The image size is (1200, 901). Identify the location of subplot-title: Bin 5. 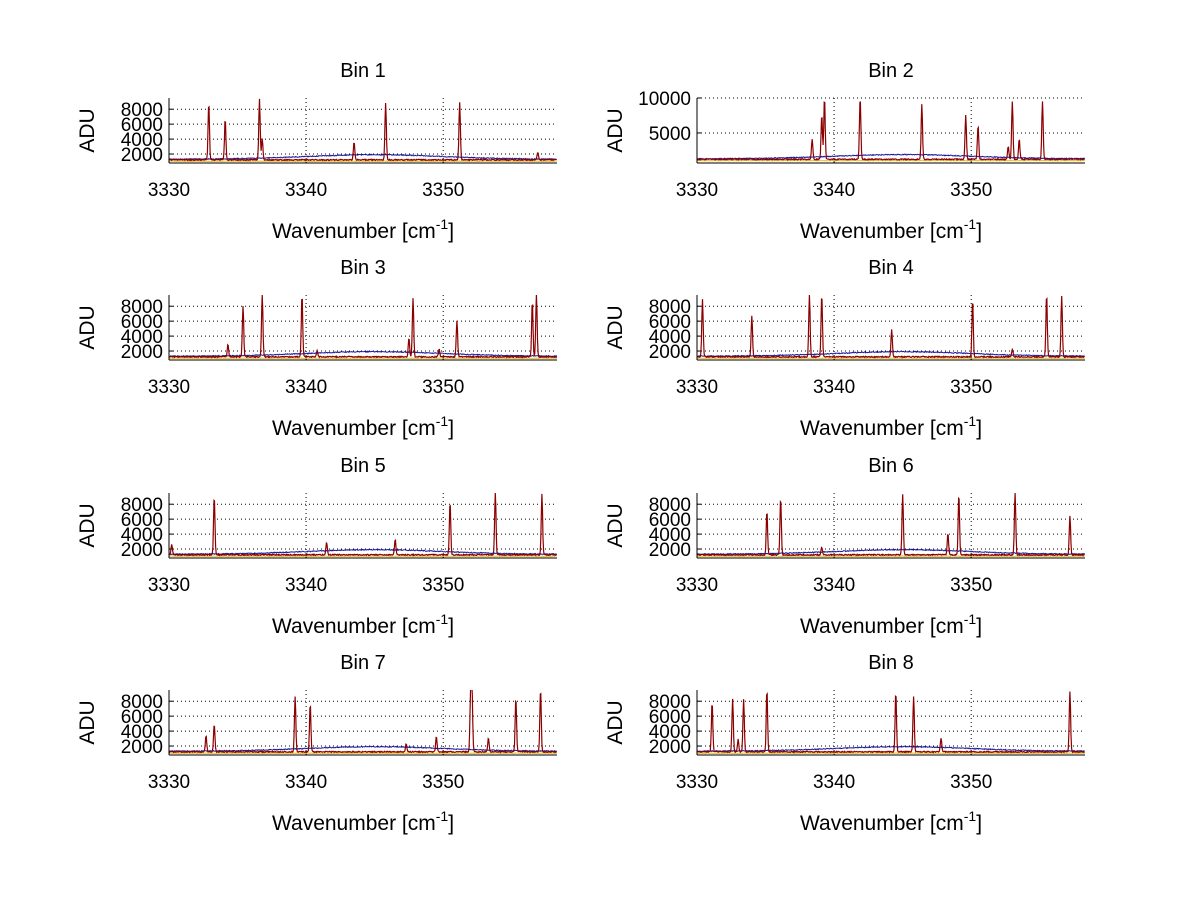
(363, 466).